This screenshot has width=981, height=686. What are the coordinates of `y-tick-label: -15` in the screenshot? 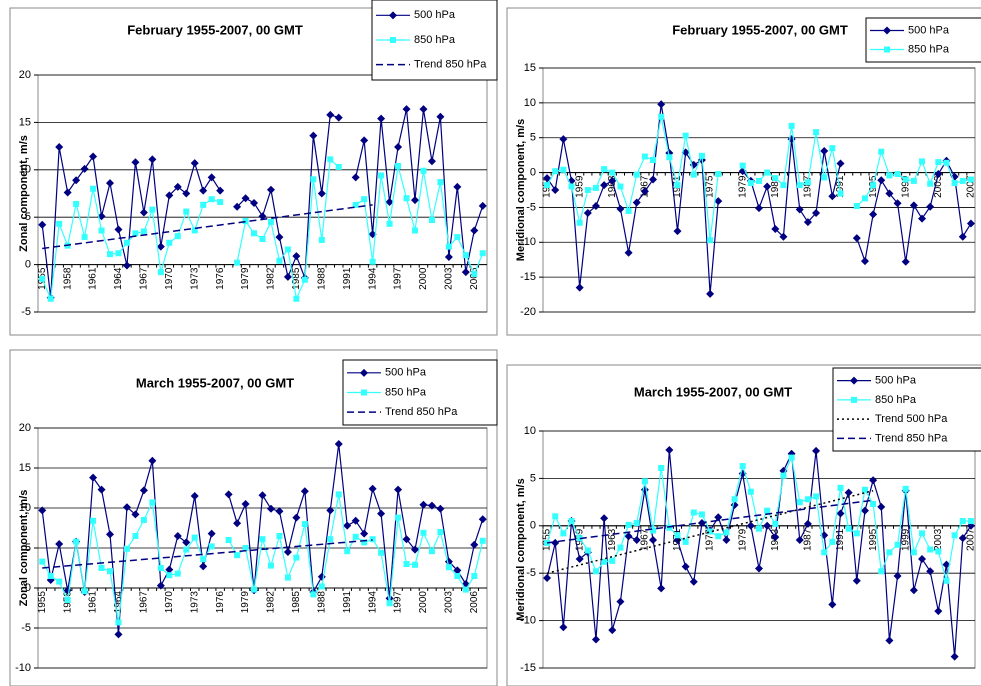 It's located at (528, 277).